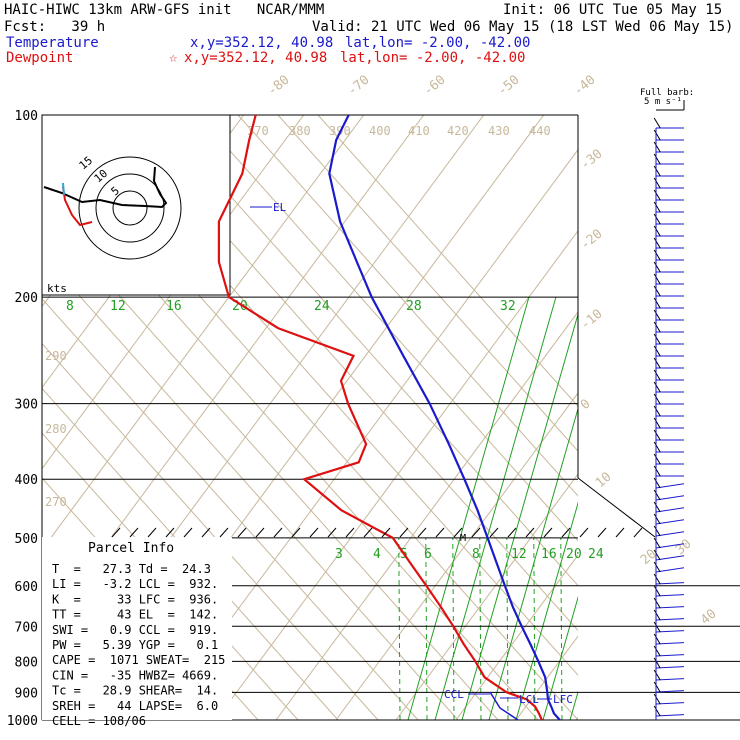 The width and height of the screenshot is (740, 740). Describe the element at coordinates (136, 205) in the screenshot. I see `hodograph-inset: 5 10 15 kts` at that location.